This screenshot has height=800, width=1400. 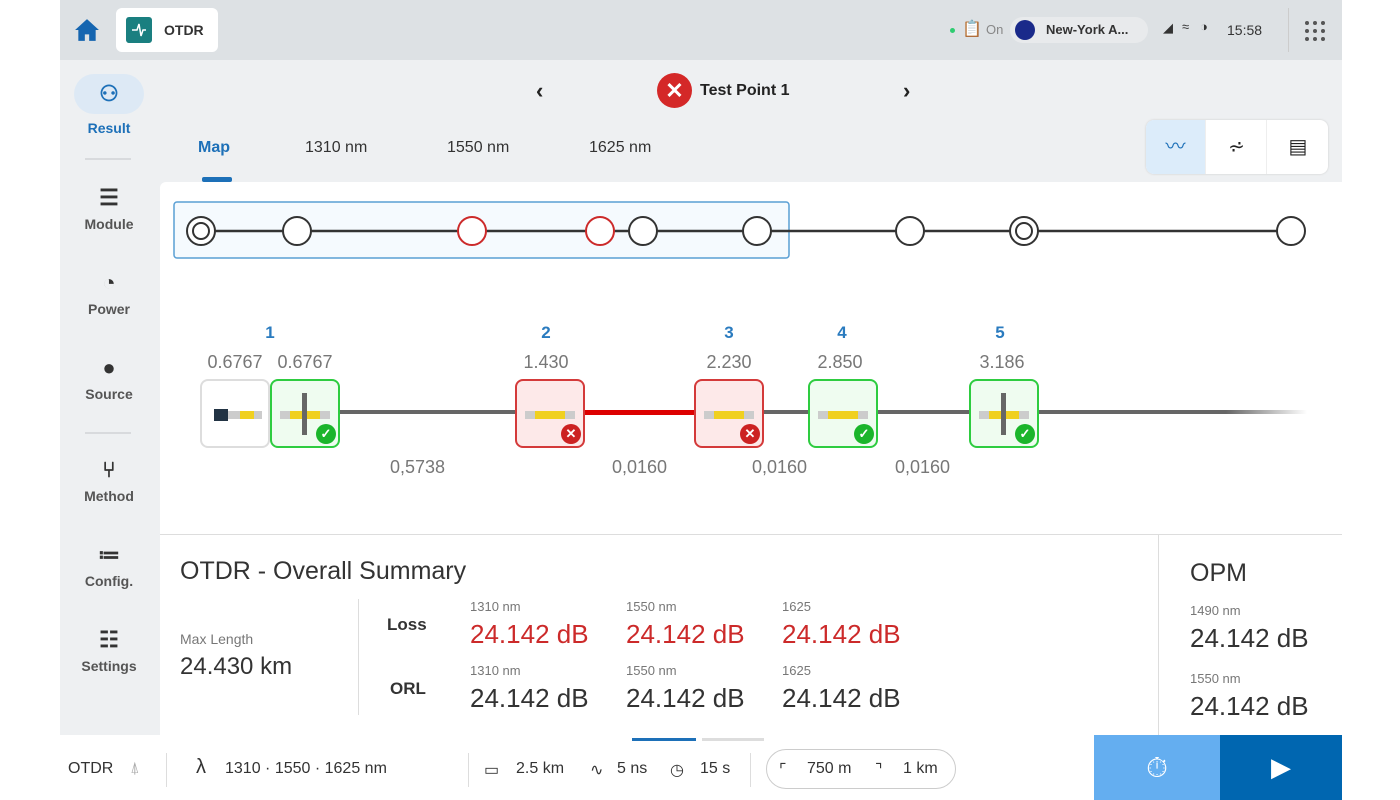 I want to click on play-icon: ▶, so click(x=1281, y=767).